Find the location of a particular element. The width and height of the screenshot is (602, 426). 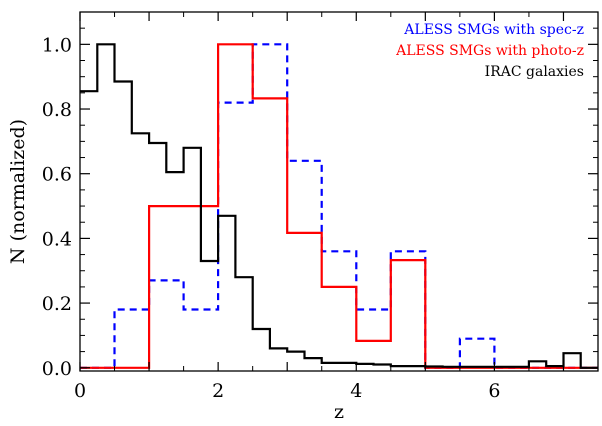

y-tick-label: 0.6 is located at coordinates (57, 175).